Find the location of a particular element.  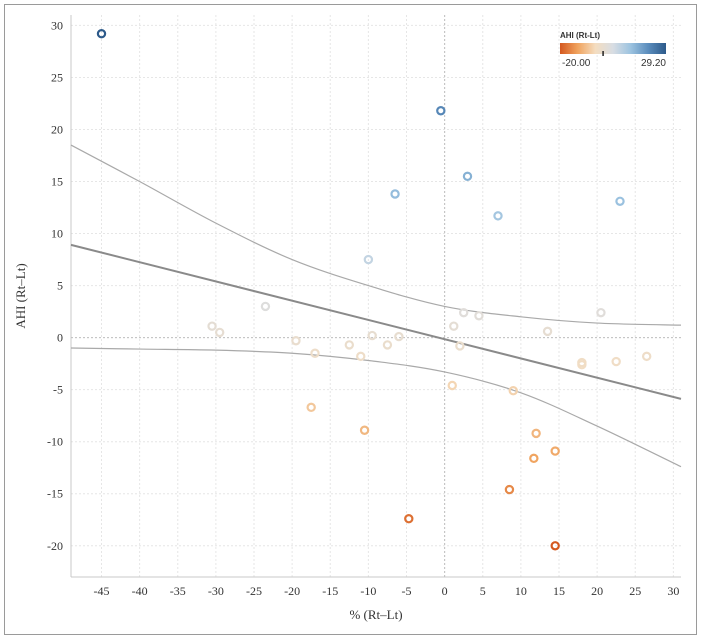

x-tick-label: -15 is located at coordinates (330, 591).